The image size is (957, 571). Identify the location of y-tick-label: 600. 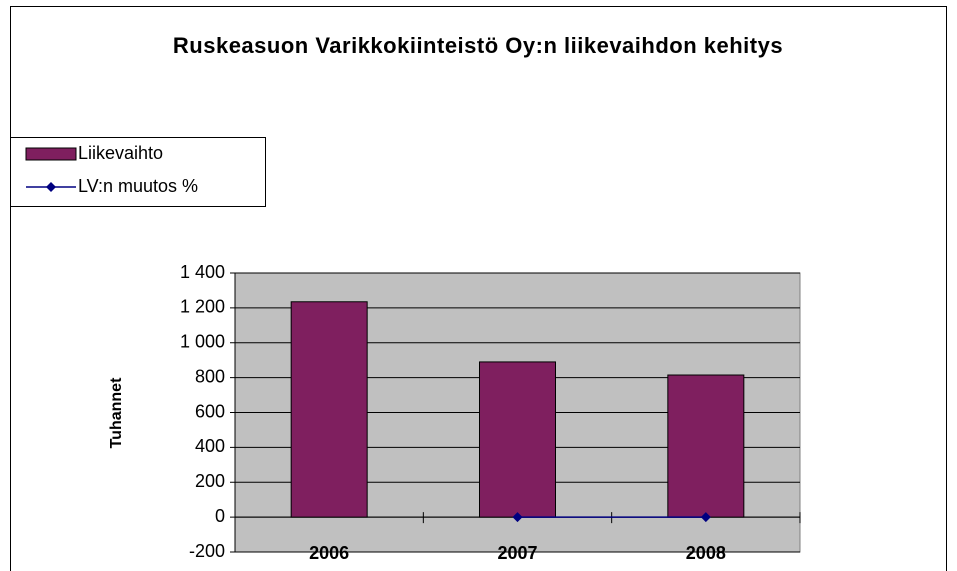
(210, 411).